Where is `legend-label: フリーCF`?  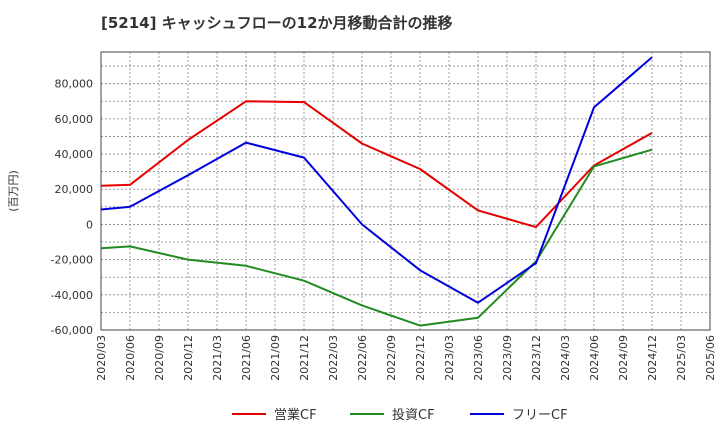
legend-label: フリーCF is located at coordinates (540, 415).